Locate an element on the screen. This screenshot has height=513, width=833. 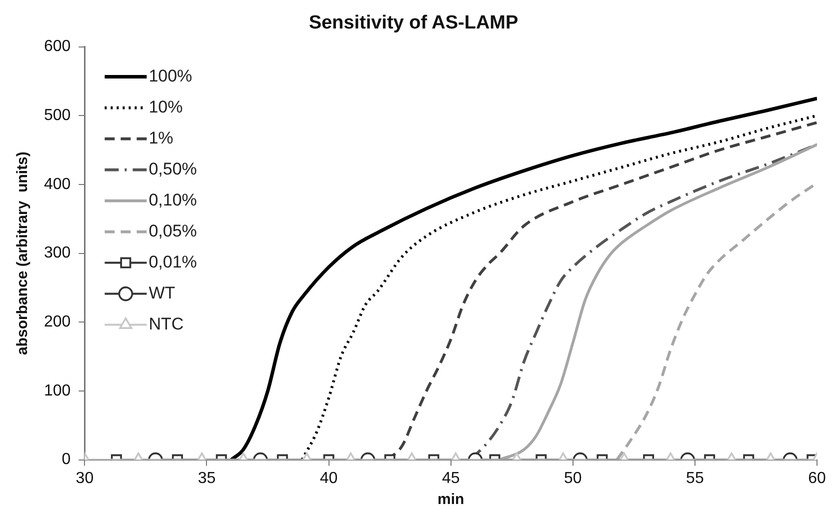
x-tick-label: 60 is located at coordinates (817, 478).